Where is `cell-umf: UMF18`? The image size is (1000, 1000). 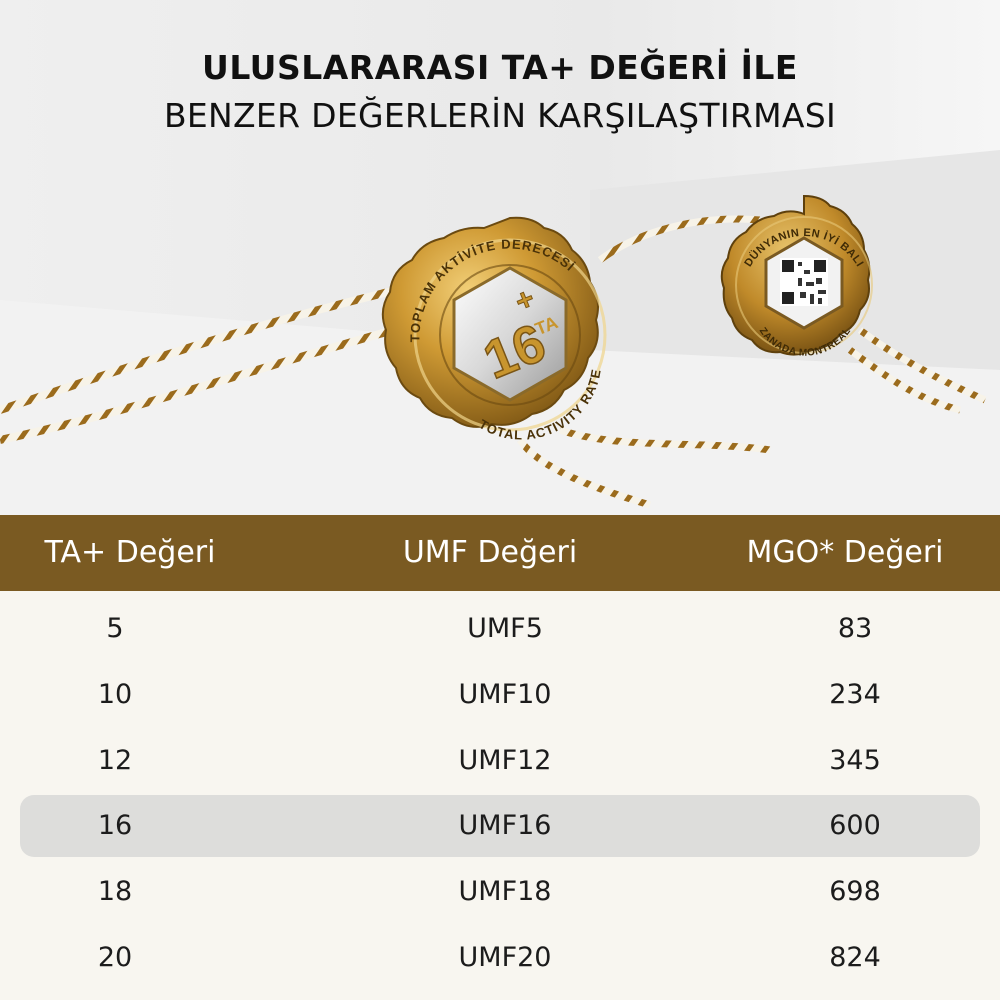 cell-umf: UMF18 is located at coordinates (505, 891).